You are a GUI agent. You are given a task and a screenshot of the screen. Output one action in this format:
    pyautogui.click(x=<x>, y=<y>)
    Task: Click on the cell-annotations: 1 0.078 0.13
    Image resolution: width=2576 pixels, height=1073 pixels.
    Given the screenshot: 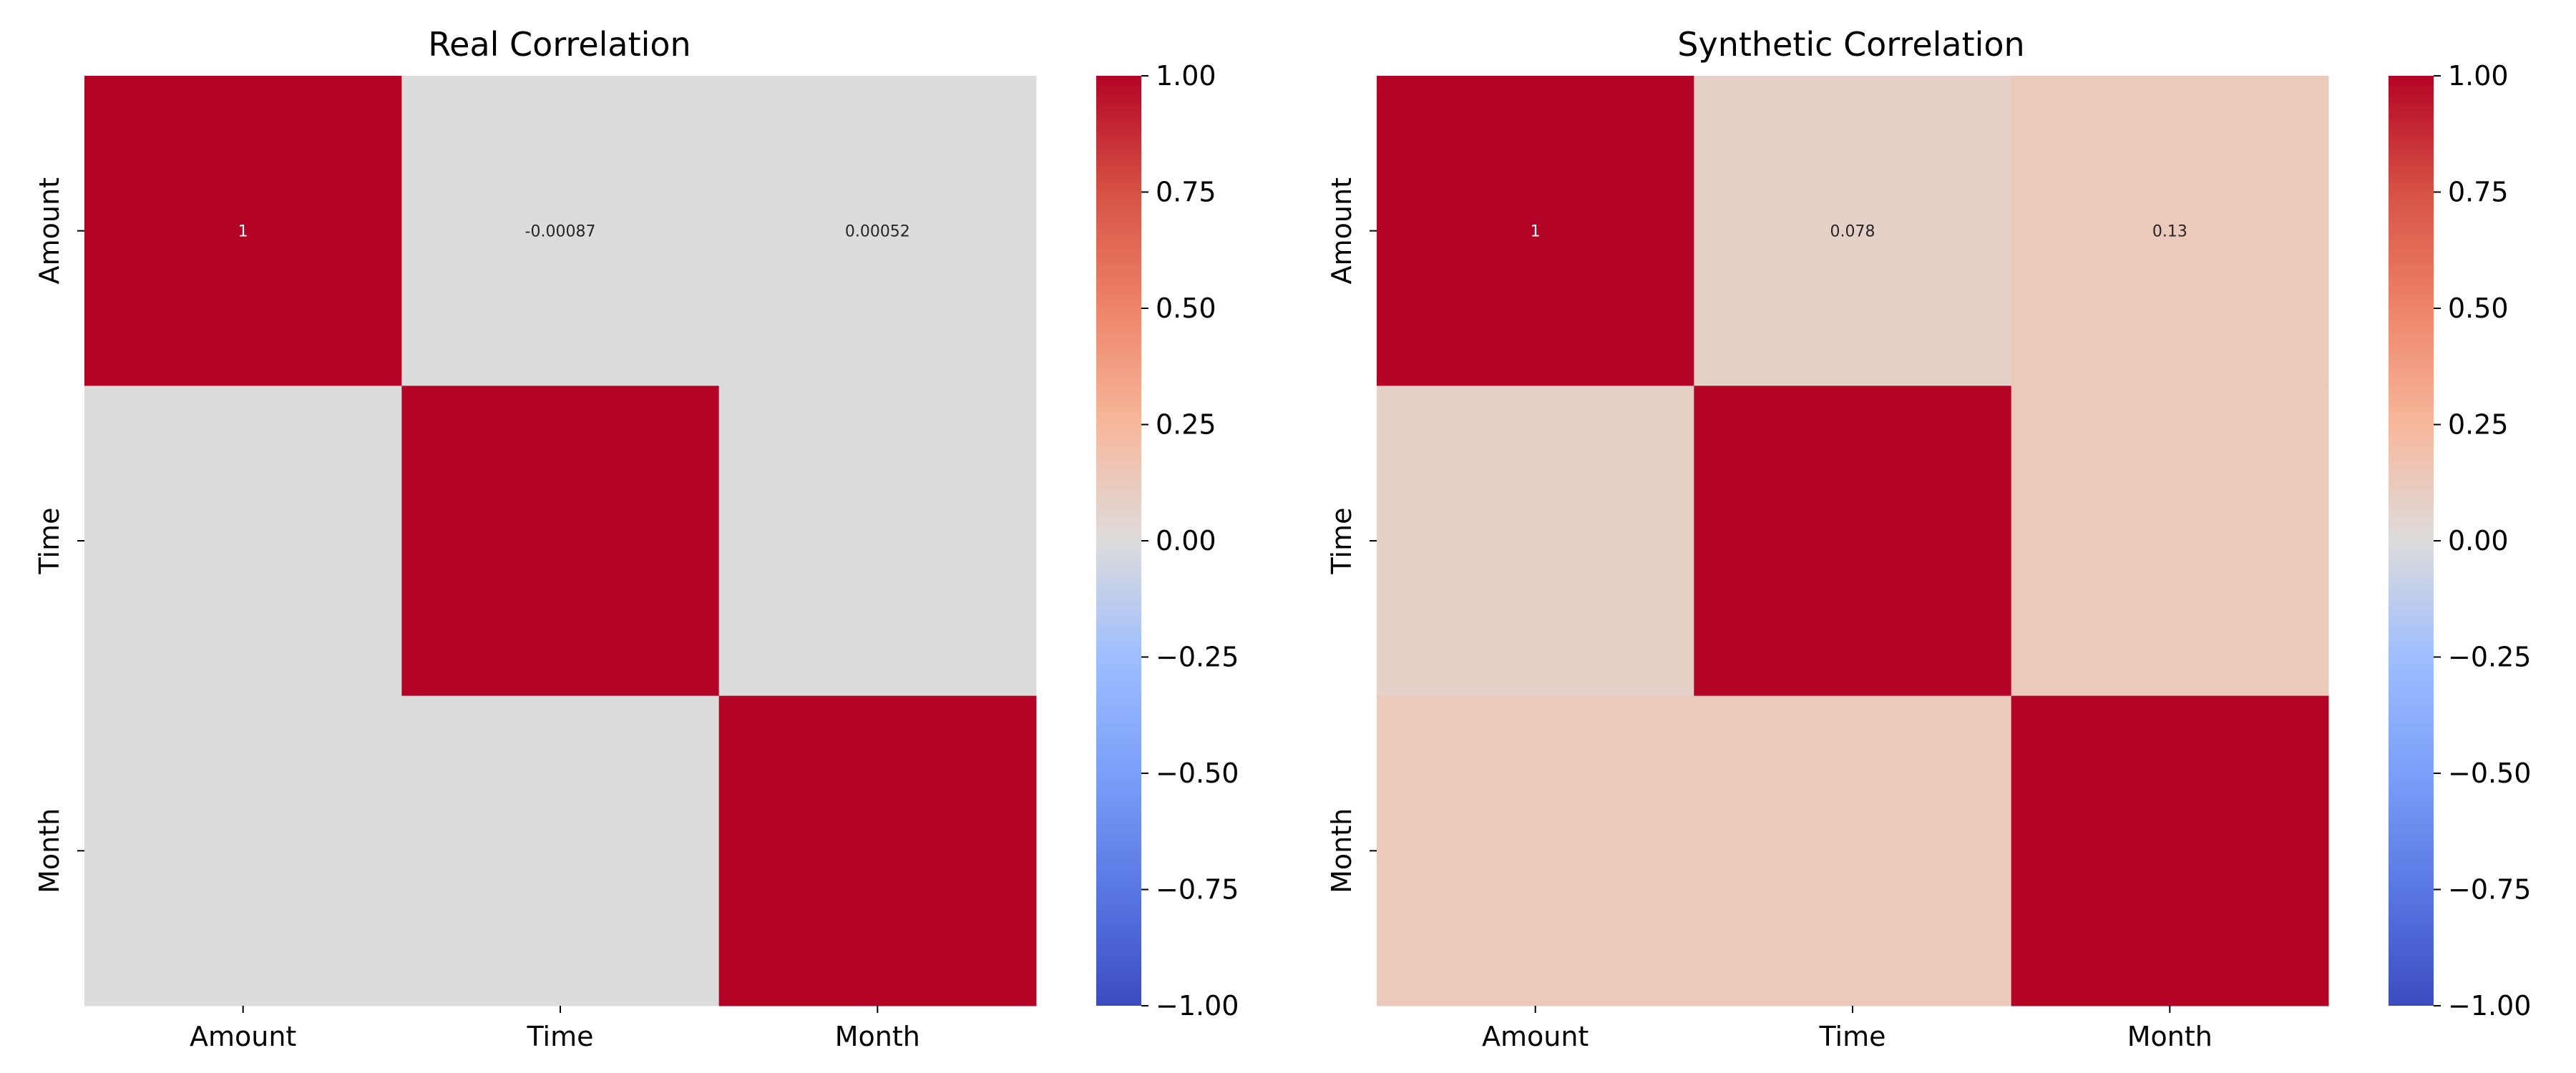 What is the action you would take?
    pyautogui.click(x=1859, y=232)
    